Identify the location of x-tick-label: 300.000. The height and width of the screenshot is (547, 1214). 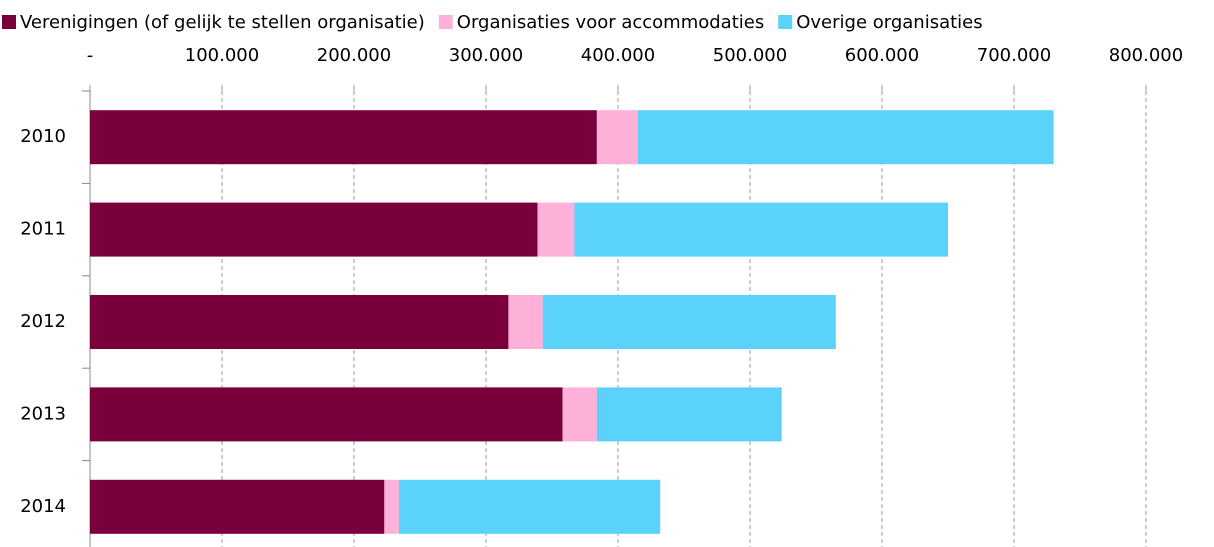
(486, 55).